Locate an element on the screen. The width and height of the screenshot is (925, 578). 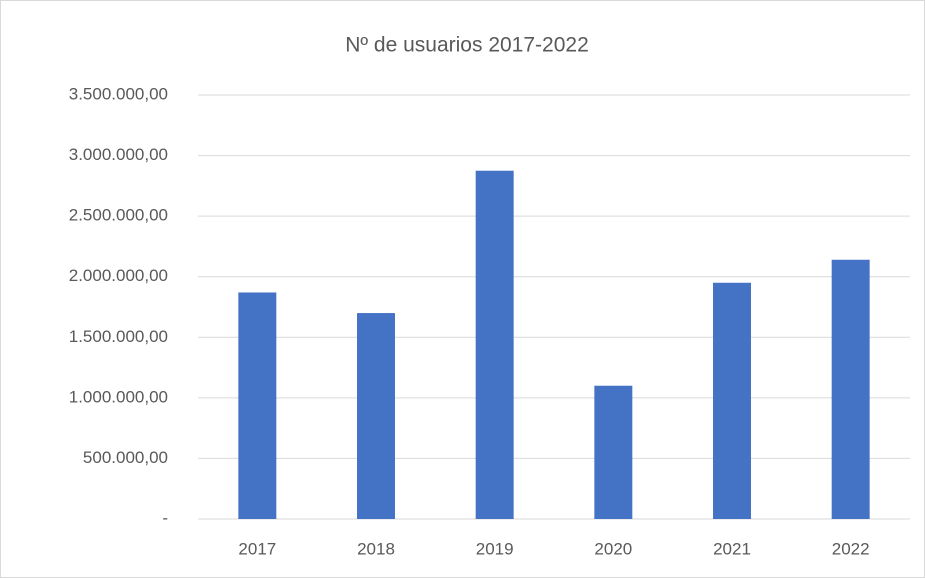
y-tick-label: 1.000.000,00 is located at coordinates (118, 396).